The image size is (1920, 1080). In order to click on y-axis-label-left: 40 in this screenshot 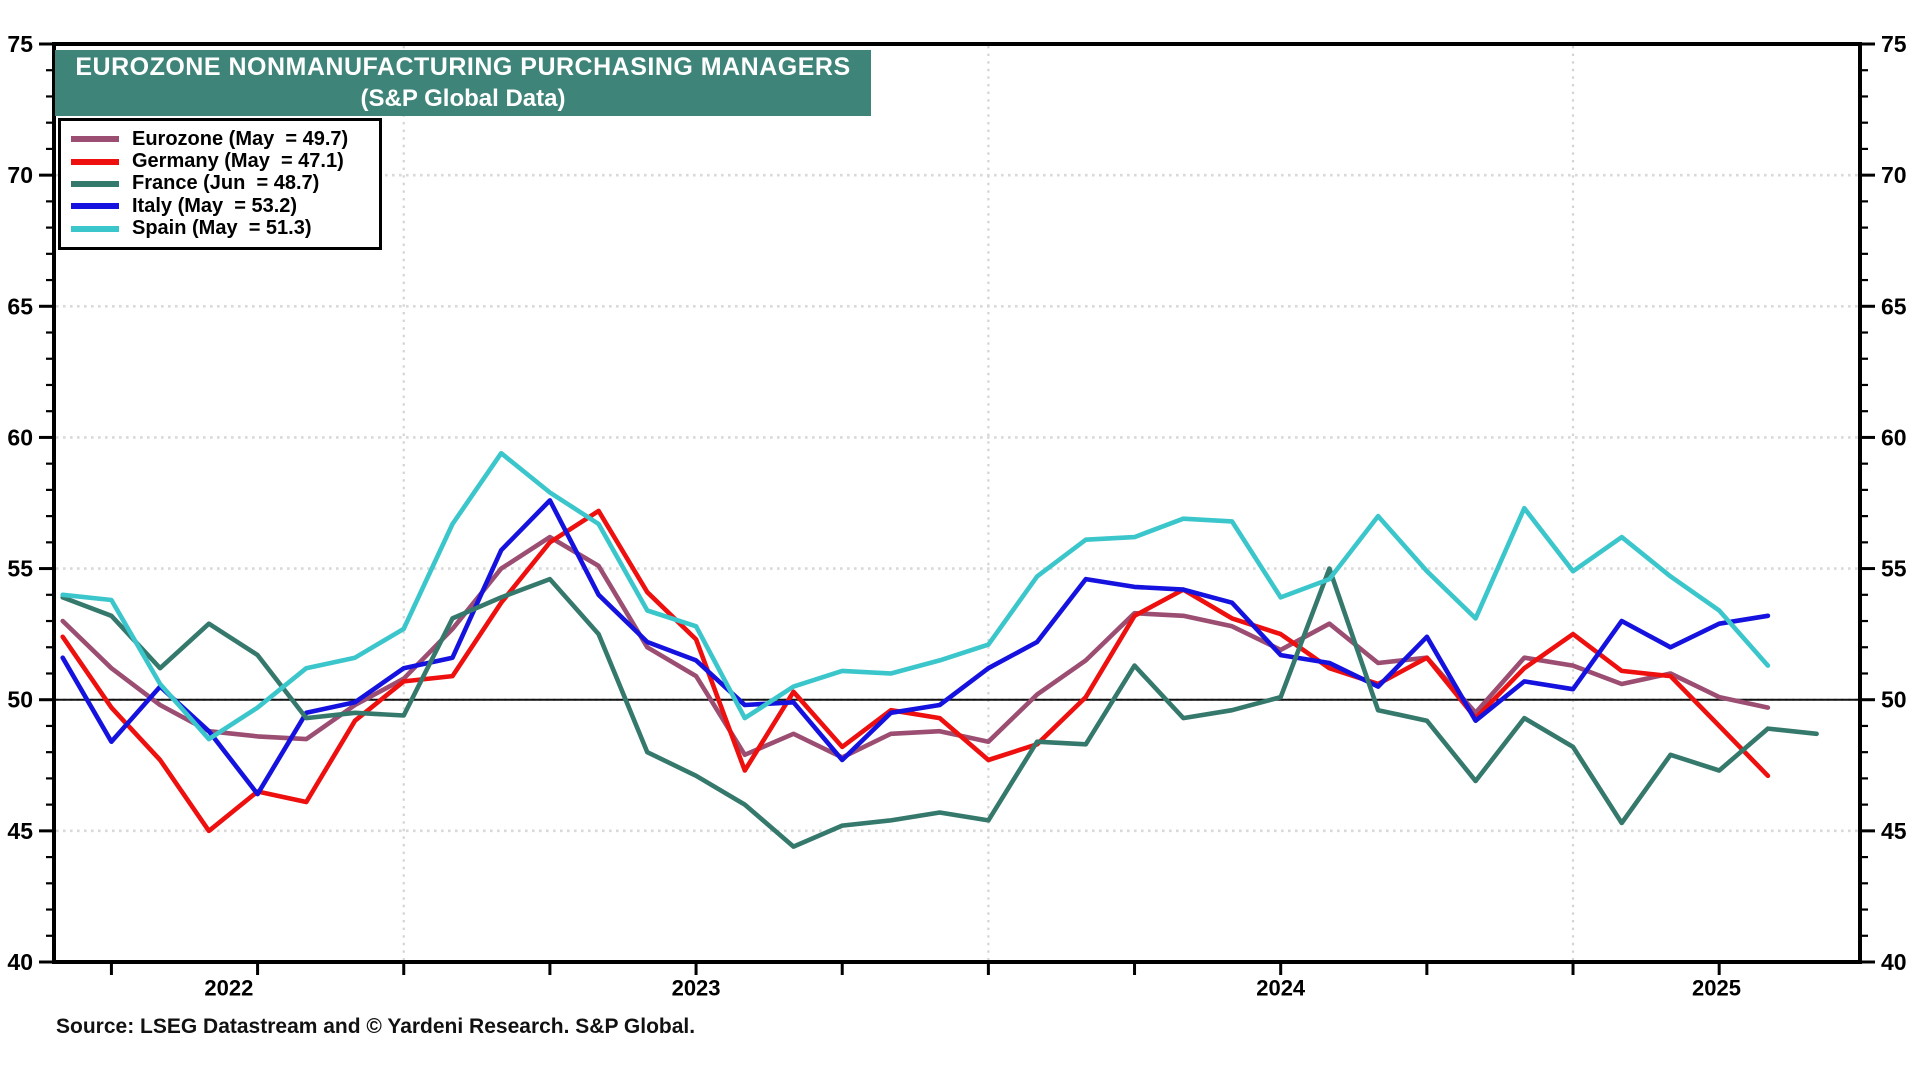, I will do `click(20, 962)`.